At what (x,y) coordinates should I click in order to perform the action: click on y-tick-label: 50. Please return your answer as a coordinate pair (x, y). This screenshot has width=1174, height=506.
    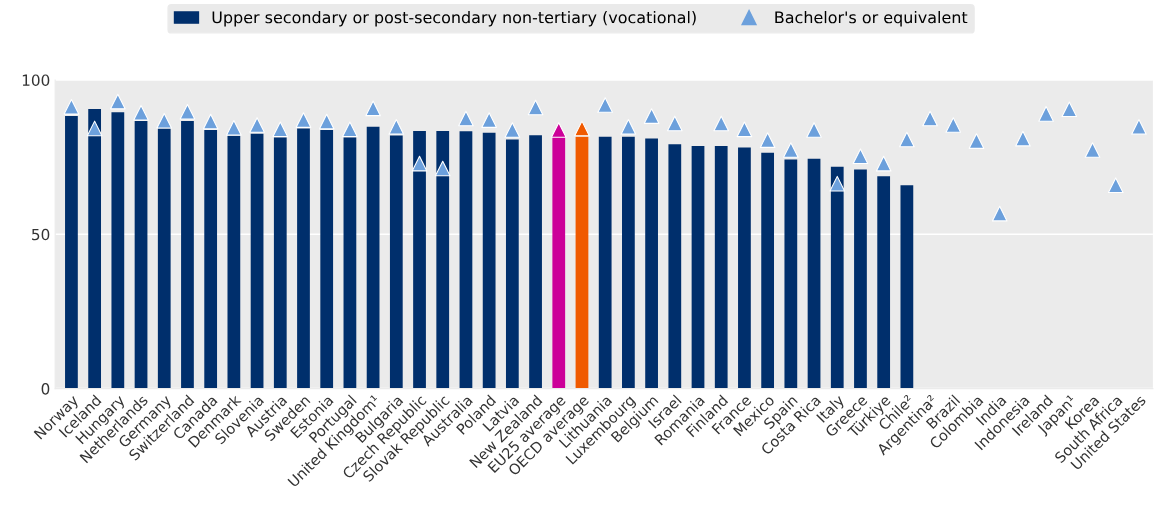
    Looking at the image, I should click on (41, 234).